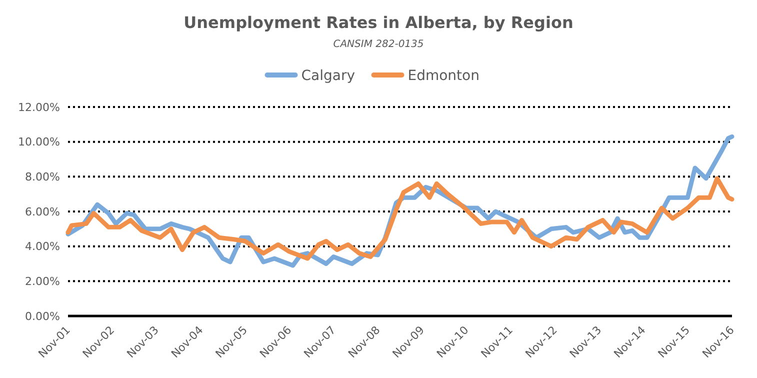 Image resolution: width=757 pixels, height=378 pixels. Describe the element at coordinates (328, 76) in the screenshot. I see `legend-label: Calgary` at that location.